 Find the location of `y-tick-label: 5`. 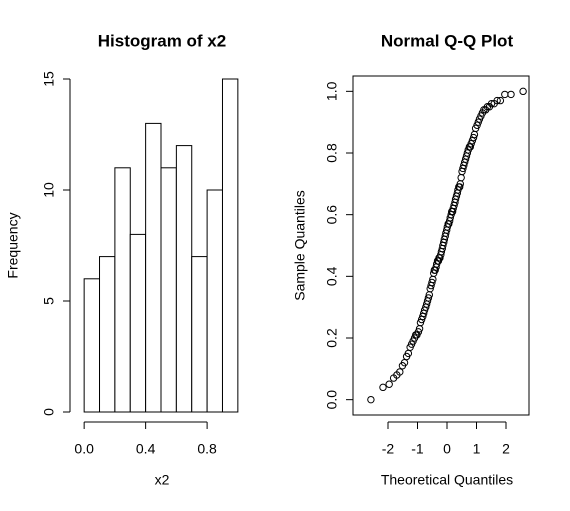

y-tick-label: 5 is located at coordinates (49, 301).